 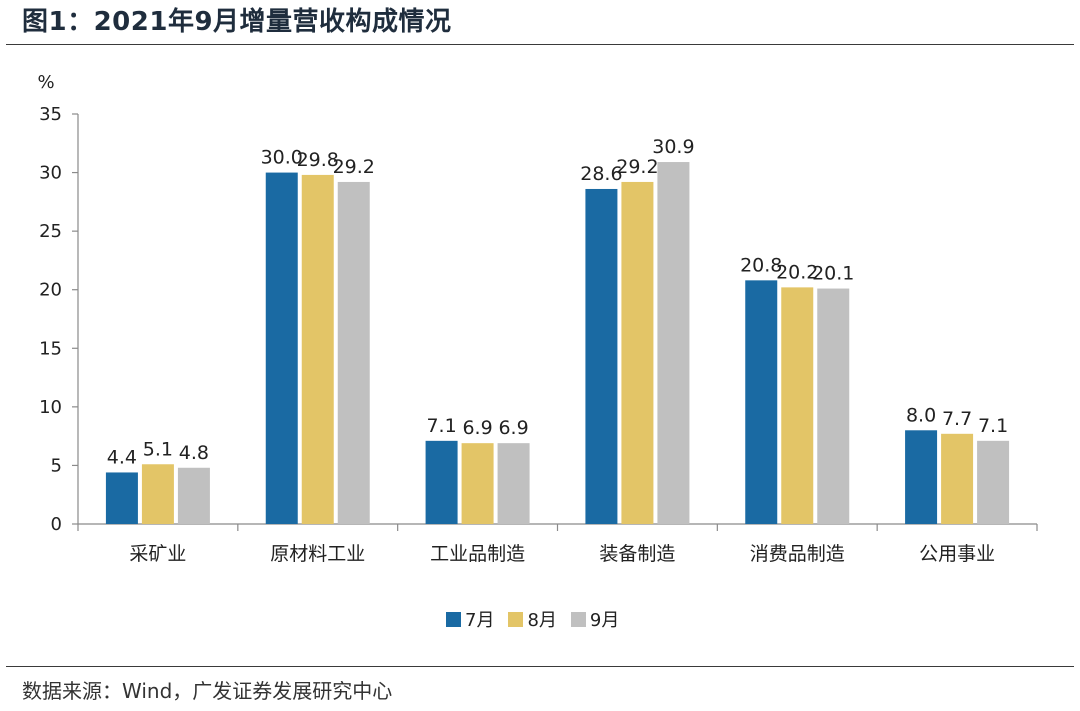 What do you see at coordinates (540, 44) in the screenshot?
I see `title-divider` at bounding box center [540, 44].